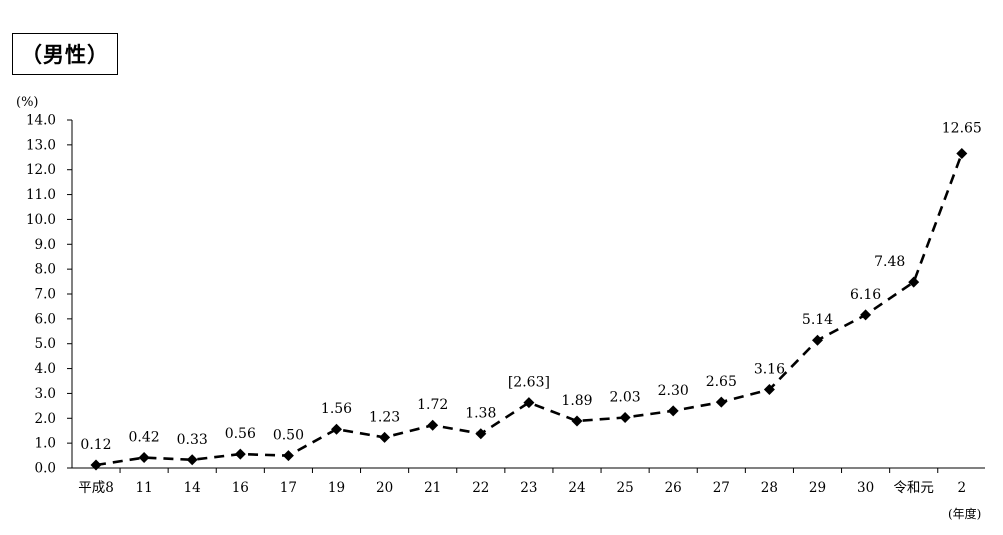 Image resolution: width=1003 pixels, height=535 pixels. What do you see at coordinates (432, 488) in the screenshot?
I see `x-tick-label: 21` at bounding box center [432, 488].